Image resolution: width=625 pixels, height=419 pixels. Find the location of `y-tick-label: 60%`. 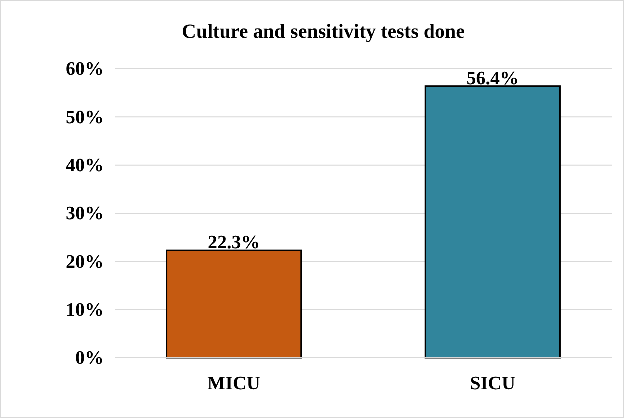

y-tick-label: 60% is located at coordinates (85, 69).